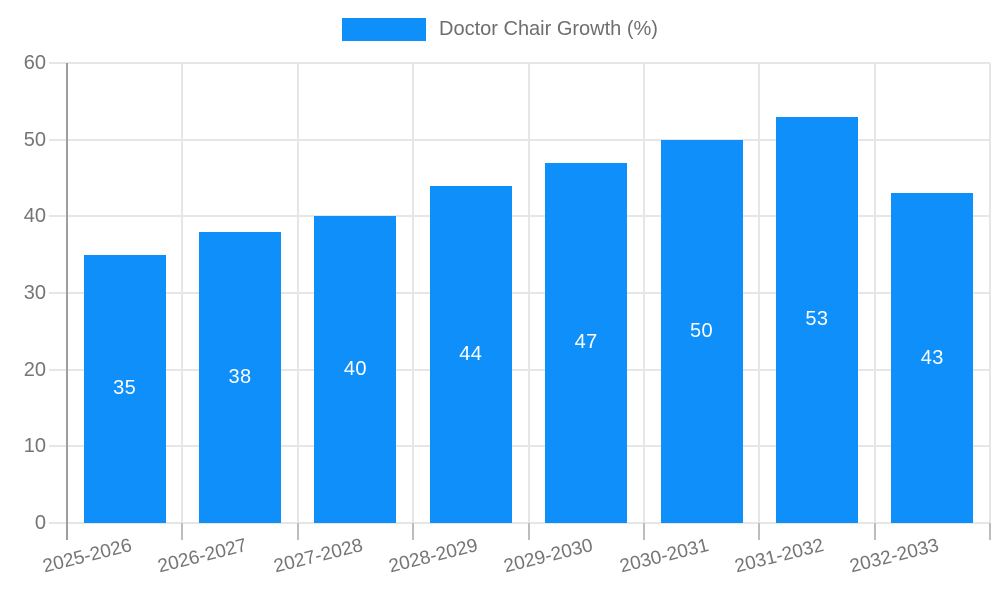 The image size is (1000, 600). What do you see at coordinates (318, 556) in the screenshot?
I see `x-tick-label: 2027-2028` at bounding box center [318, 556].